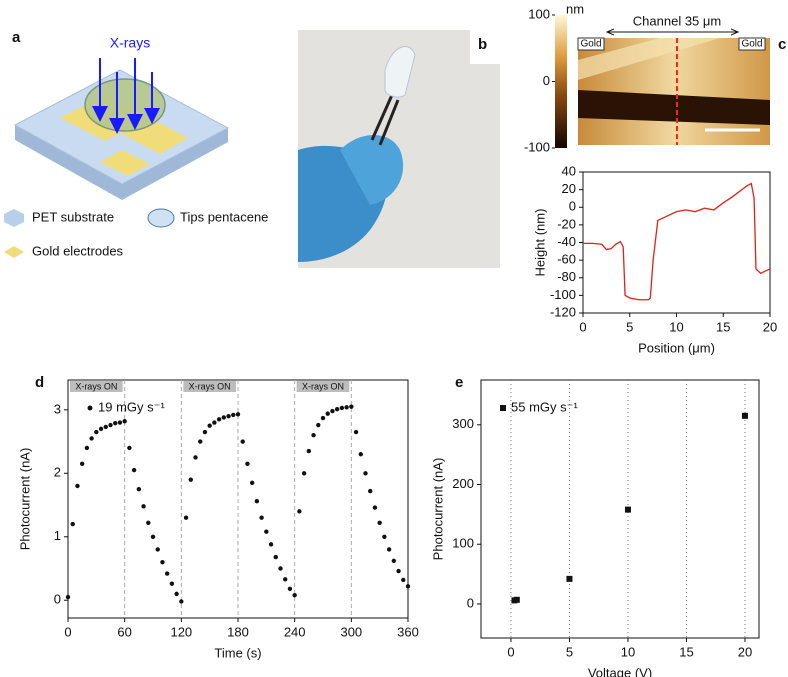 This screenshot has width=788, height=677. Describe the element at coordinates (569, 170) in the screenshot. I see `y-tick-label: 40` at that location.